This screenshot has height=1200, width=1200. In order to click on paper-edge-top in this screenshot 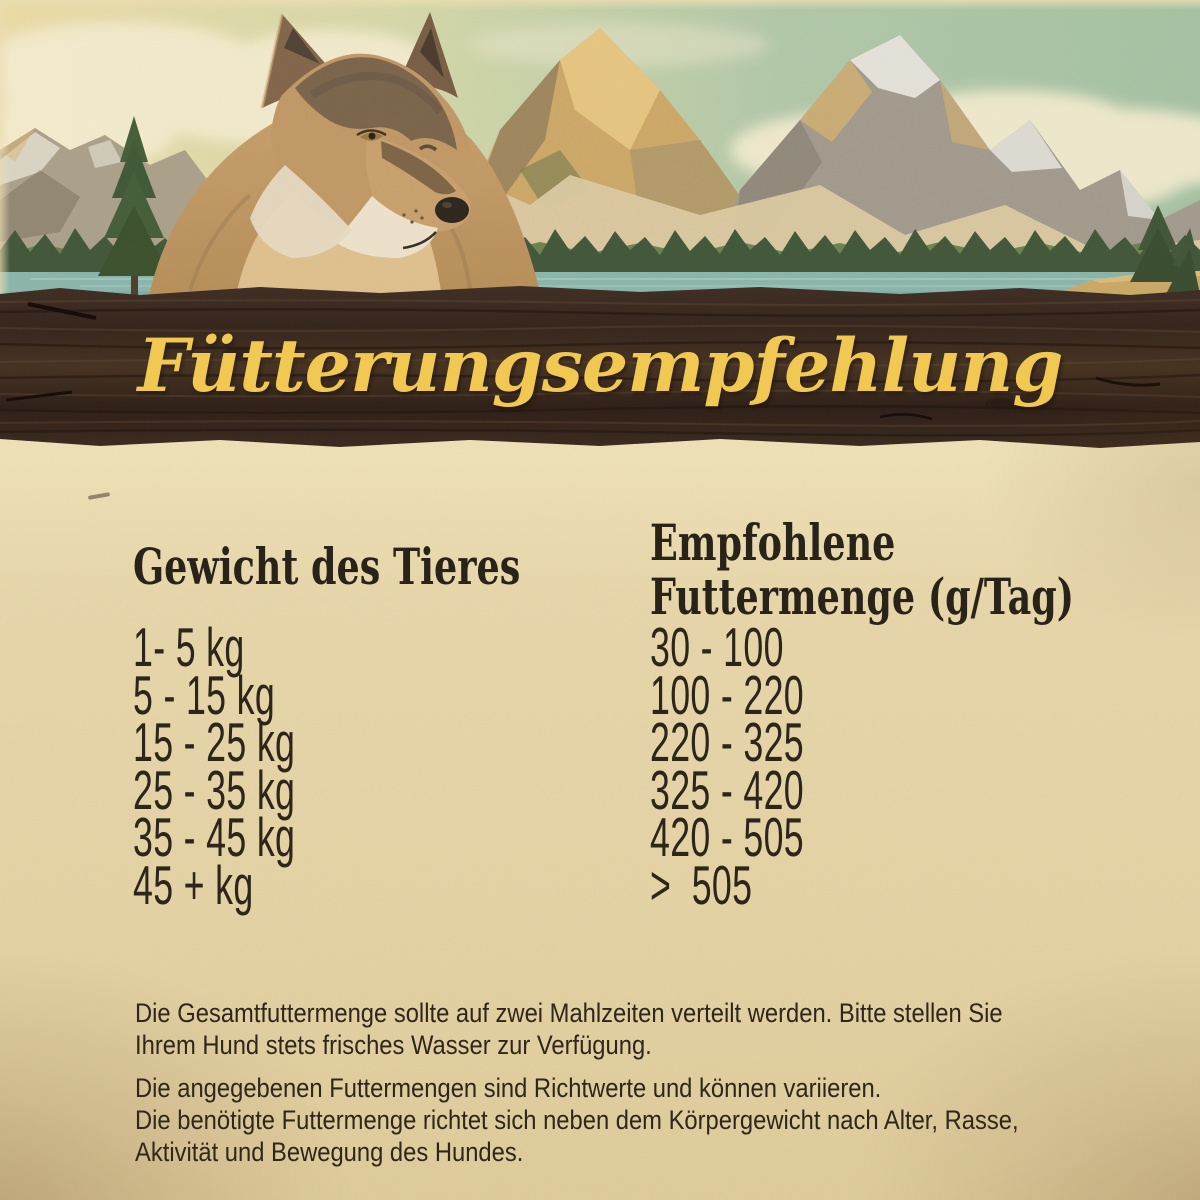, I will do `click(600, 5)`.